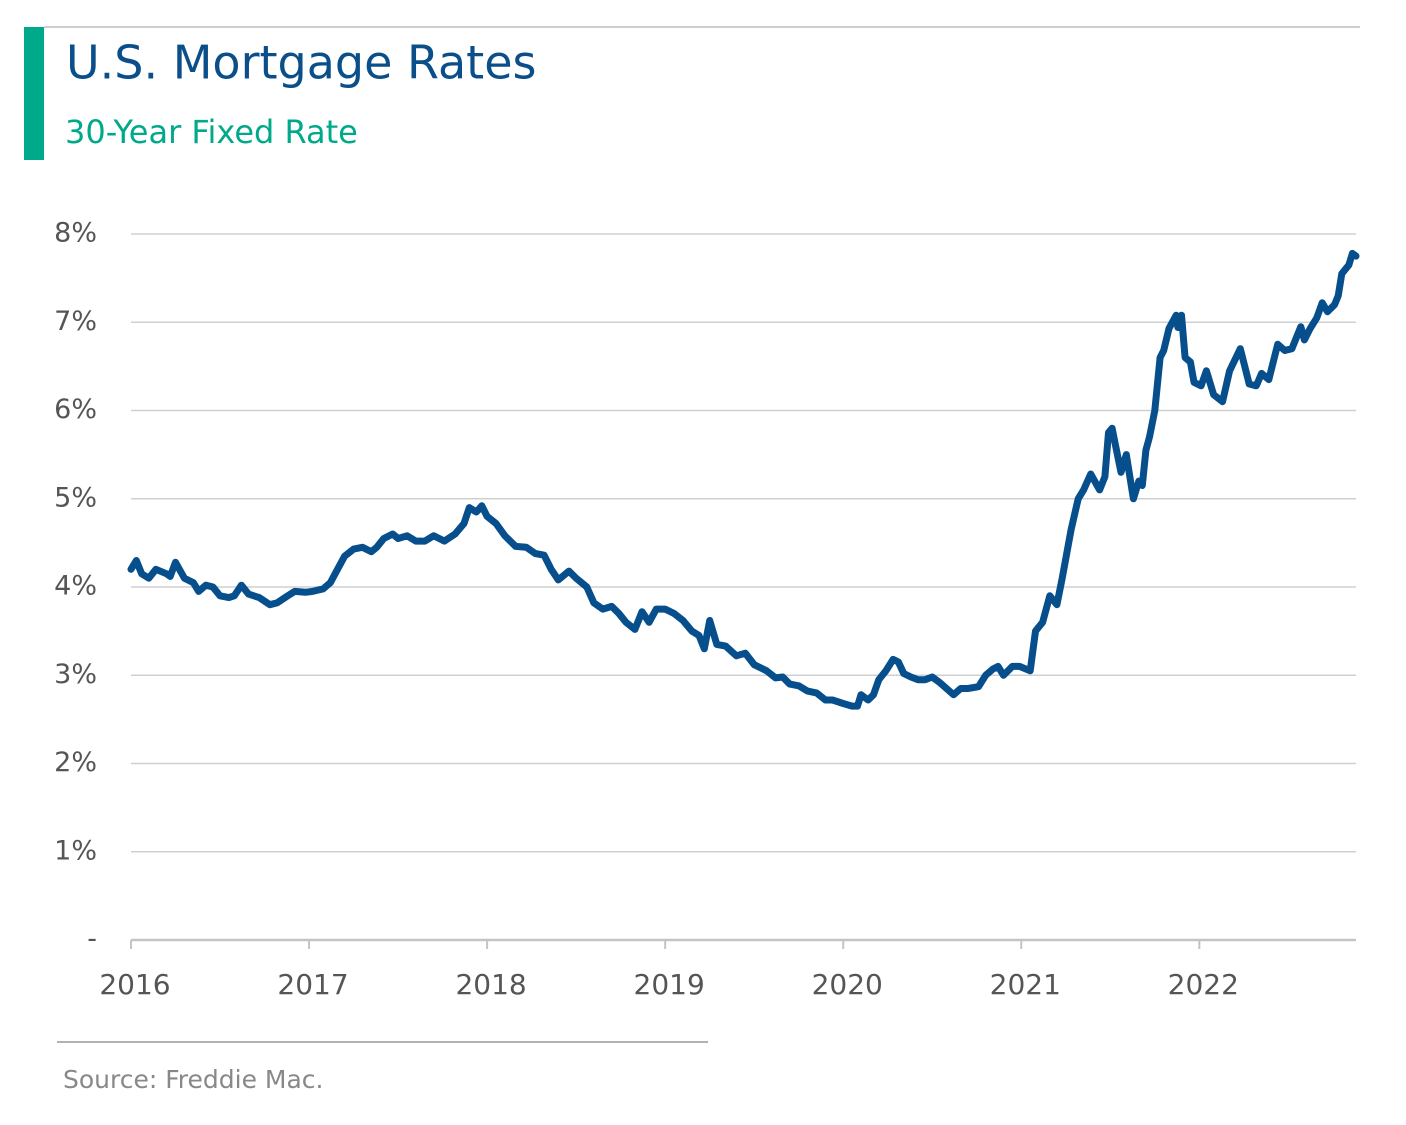 This screenshot has width=1406, height=1125. What do you see at coordinates (92, 939) in the screenshot?
I see `y-tick-label: -` at bounding box center [92, 939].